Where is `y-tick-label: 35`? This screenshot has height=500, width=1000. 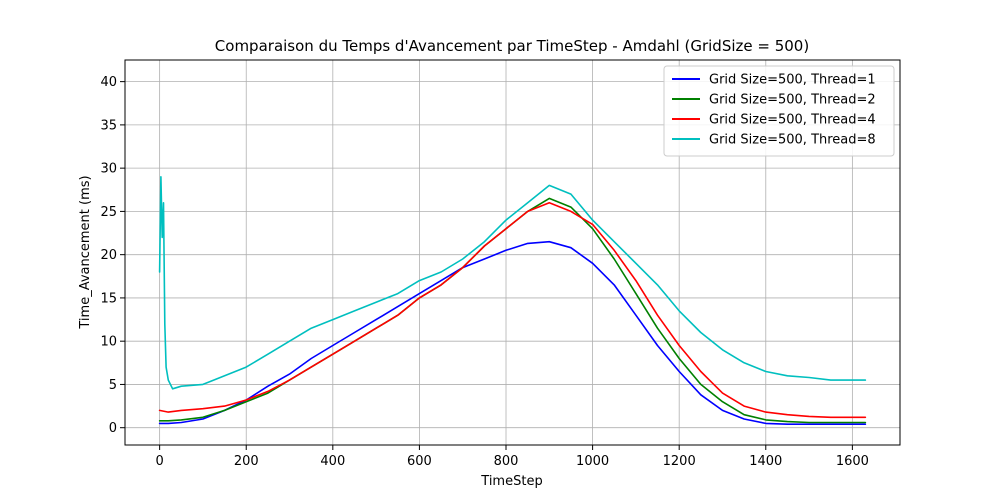 y-tick-label: 35 is located at coordinates (108, 125).